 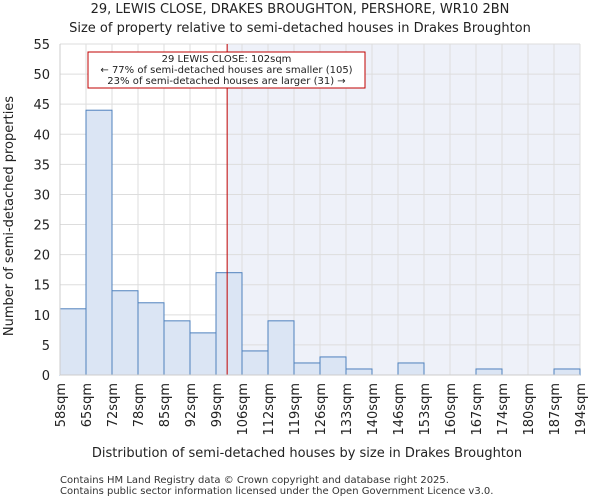 I want to click on x-tick-label: 72sqm, so click(x=113, y=405).